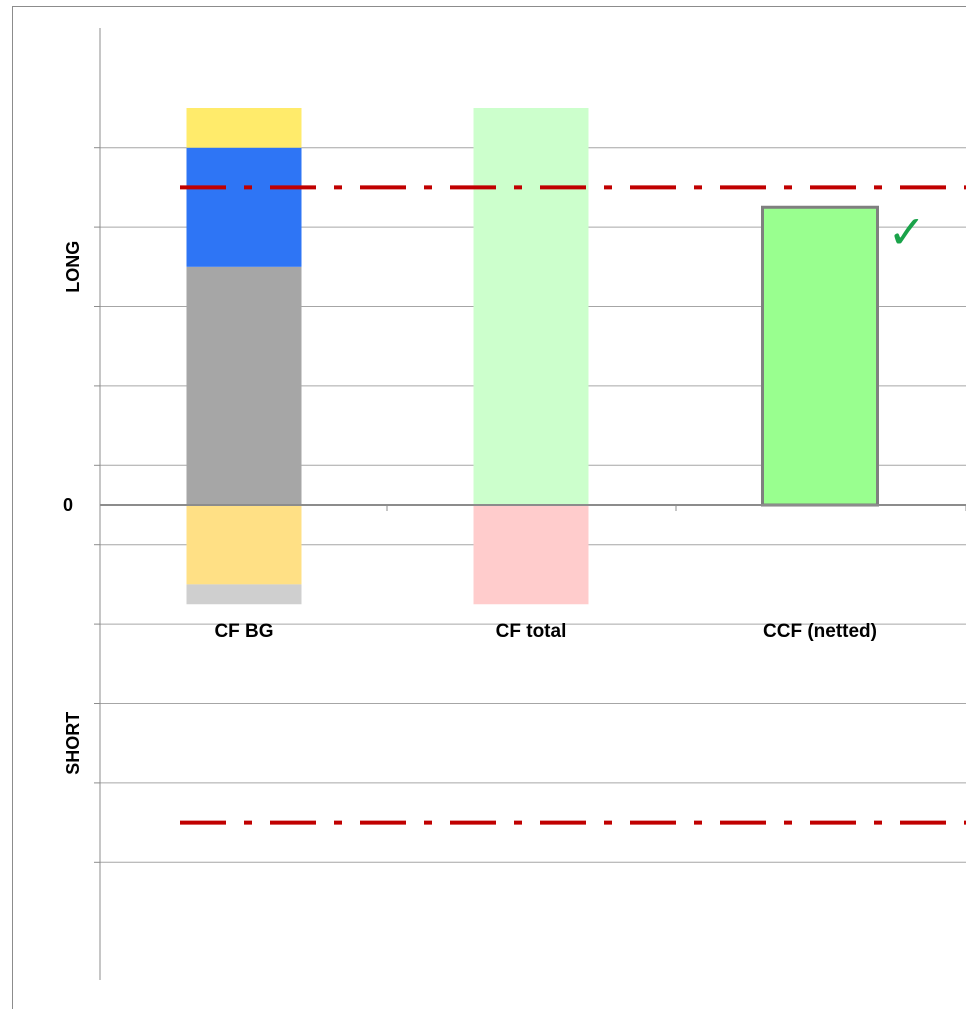  Describe the element at coordinates (68, 505) in the screenshot. I see `y-tick-label: 0` at that location.